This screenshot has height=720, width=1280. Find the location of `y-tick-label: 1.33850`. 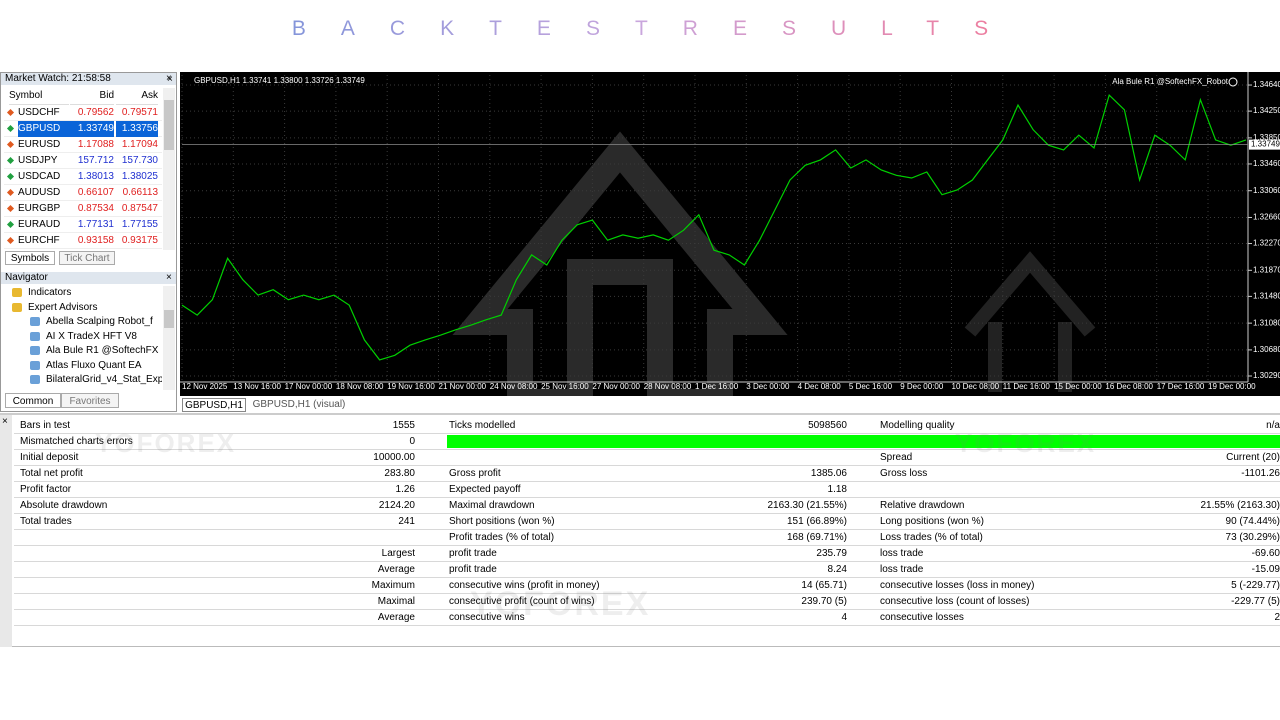

y-tick-label: 1.33850 is located at coordinates (1266, 137).